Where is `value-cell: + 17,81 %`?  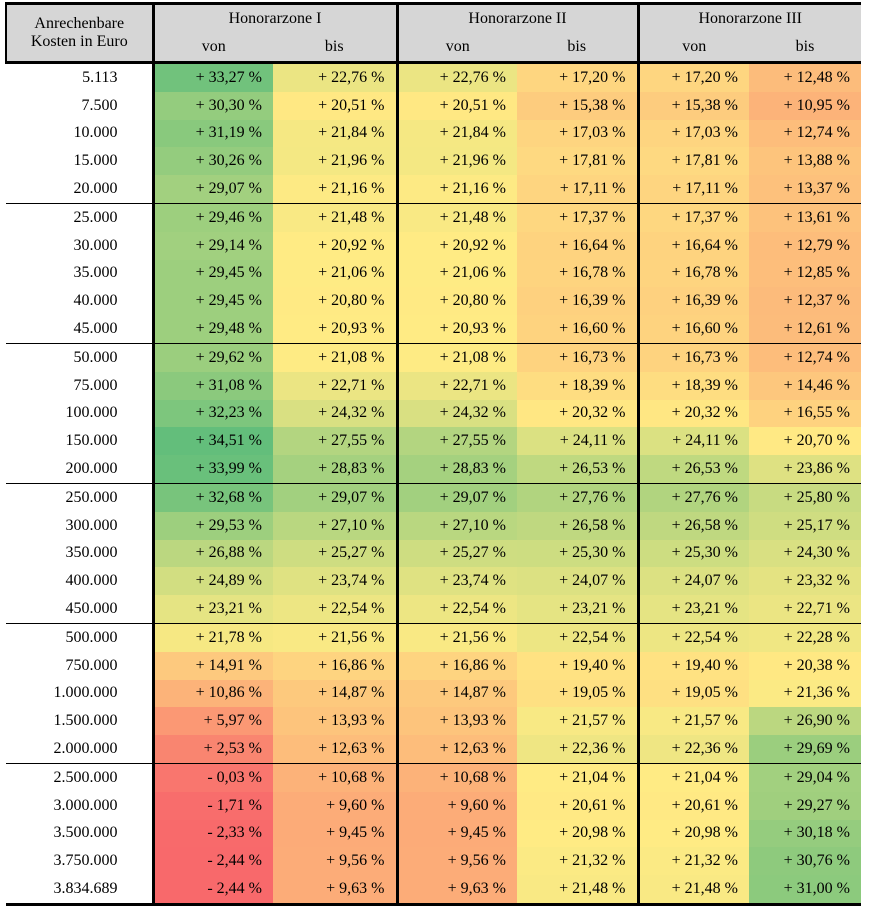
value-cell: + 17,81 % is located at coordinates (578, 161).